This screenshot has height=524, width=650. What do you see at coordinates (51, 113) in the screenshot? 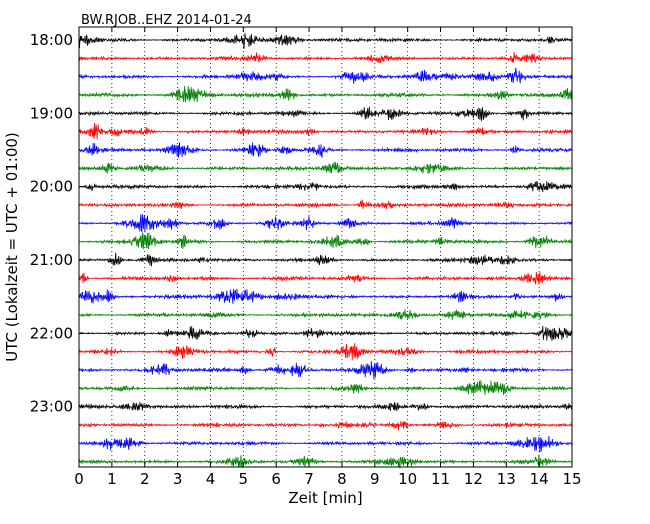
I see `y-tick-label: 19:00` at bounding box center [51, 113].